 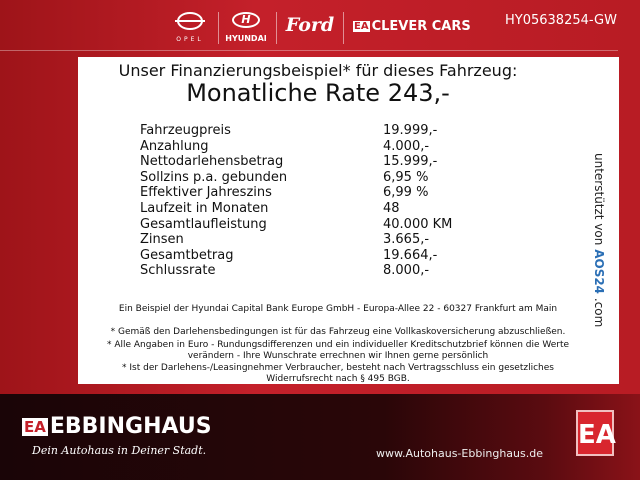 I want to click on ford-logo: Ford, so click(x=310, y=25).